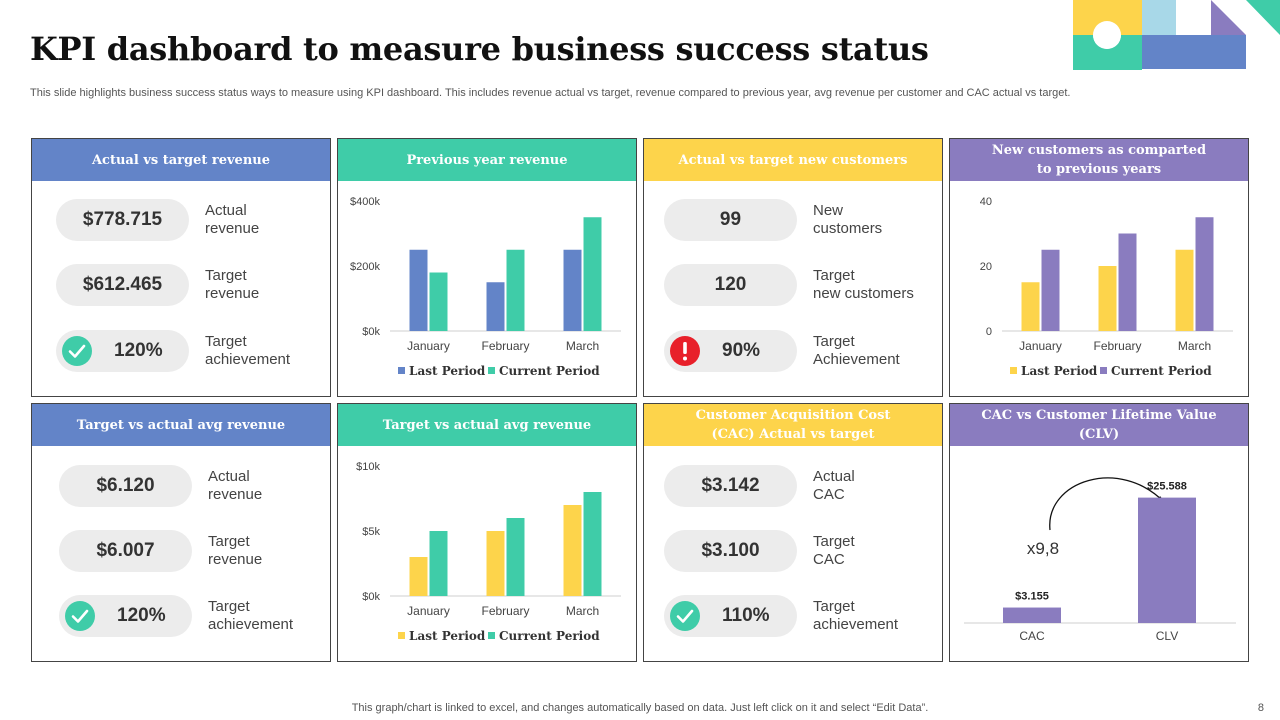 The image size is (1280, 720). I want to click on kpi-label: Target Achievement, so click(856, 350).